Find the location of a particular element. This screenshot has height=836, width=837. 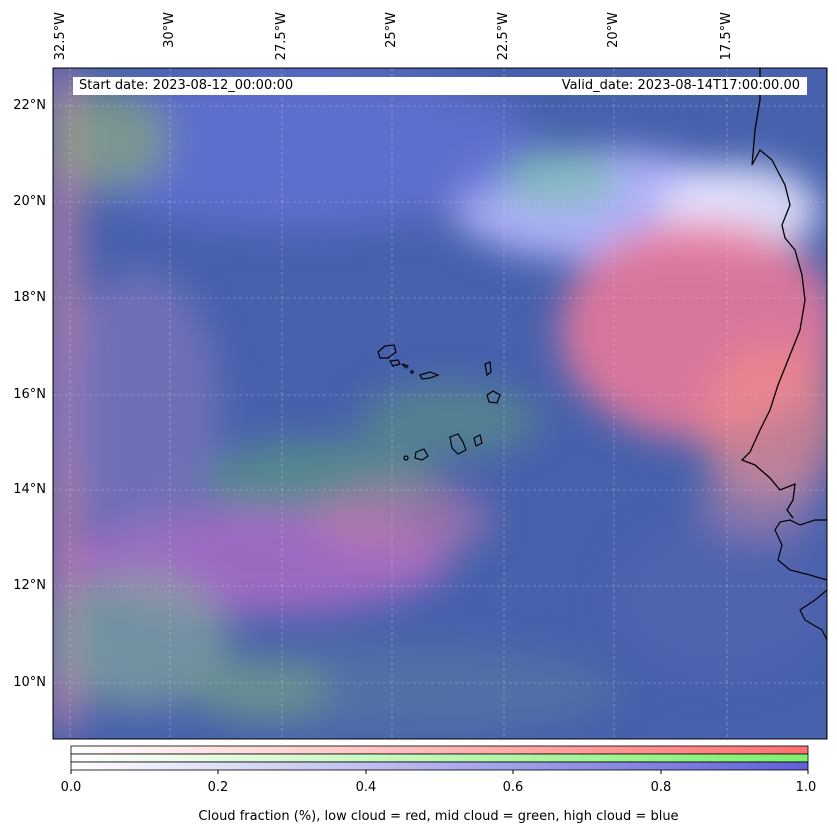

colorbar-high is located at coordinates (439, 766).